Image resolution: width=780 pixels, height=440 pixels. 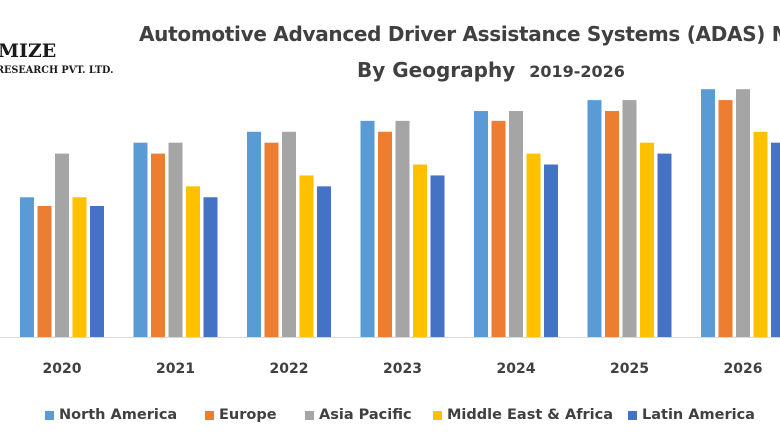 I want to click on bar-latin-america-2023, so click(x=437, y=256).